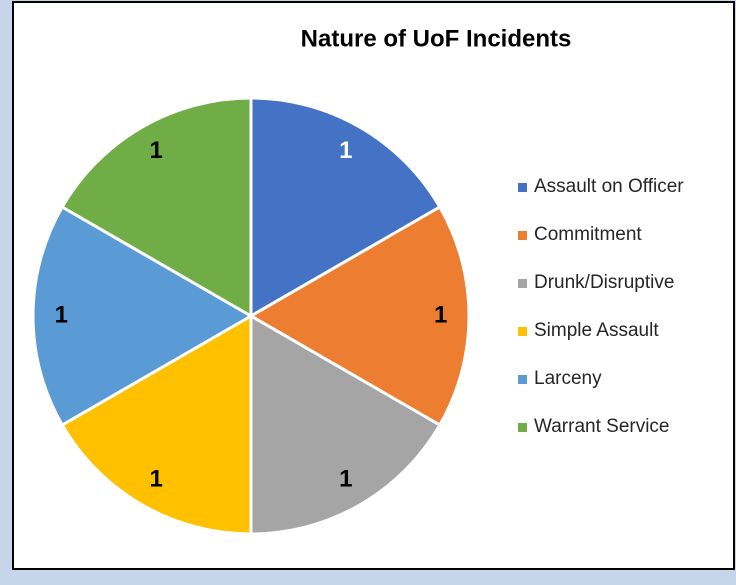 The width and height of the screenshot is (736, 585). Describe the element at coordinates (609, 186) in the screenshot. I see `legend-label: Assault on Officer` at that location.